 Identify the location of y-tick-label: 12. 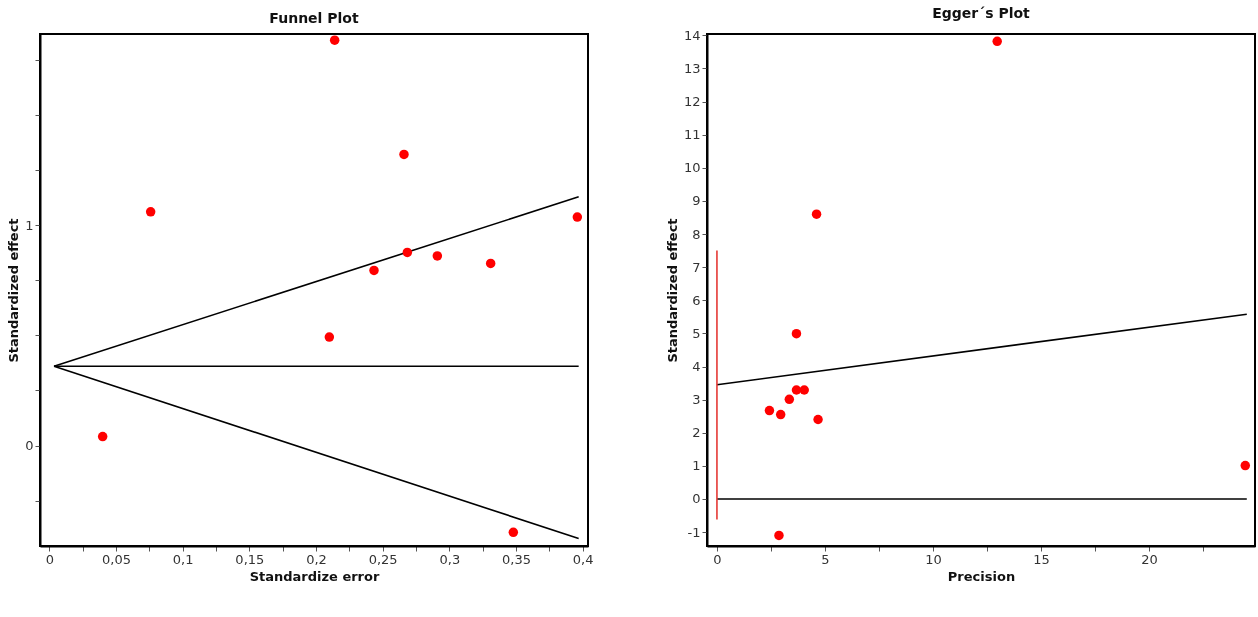
(692, 102).